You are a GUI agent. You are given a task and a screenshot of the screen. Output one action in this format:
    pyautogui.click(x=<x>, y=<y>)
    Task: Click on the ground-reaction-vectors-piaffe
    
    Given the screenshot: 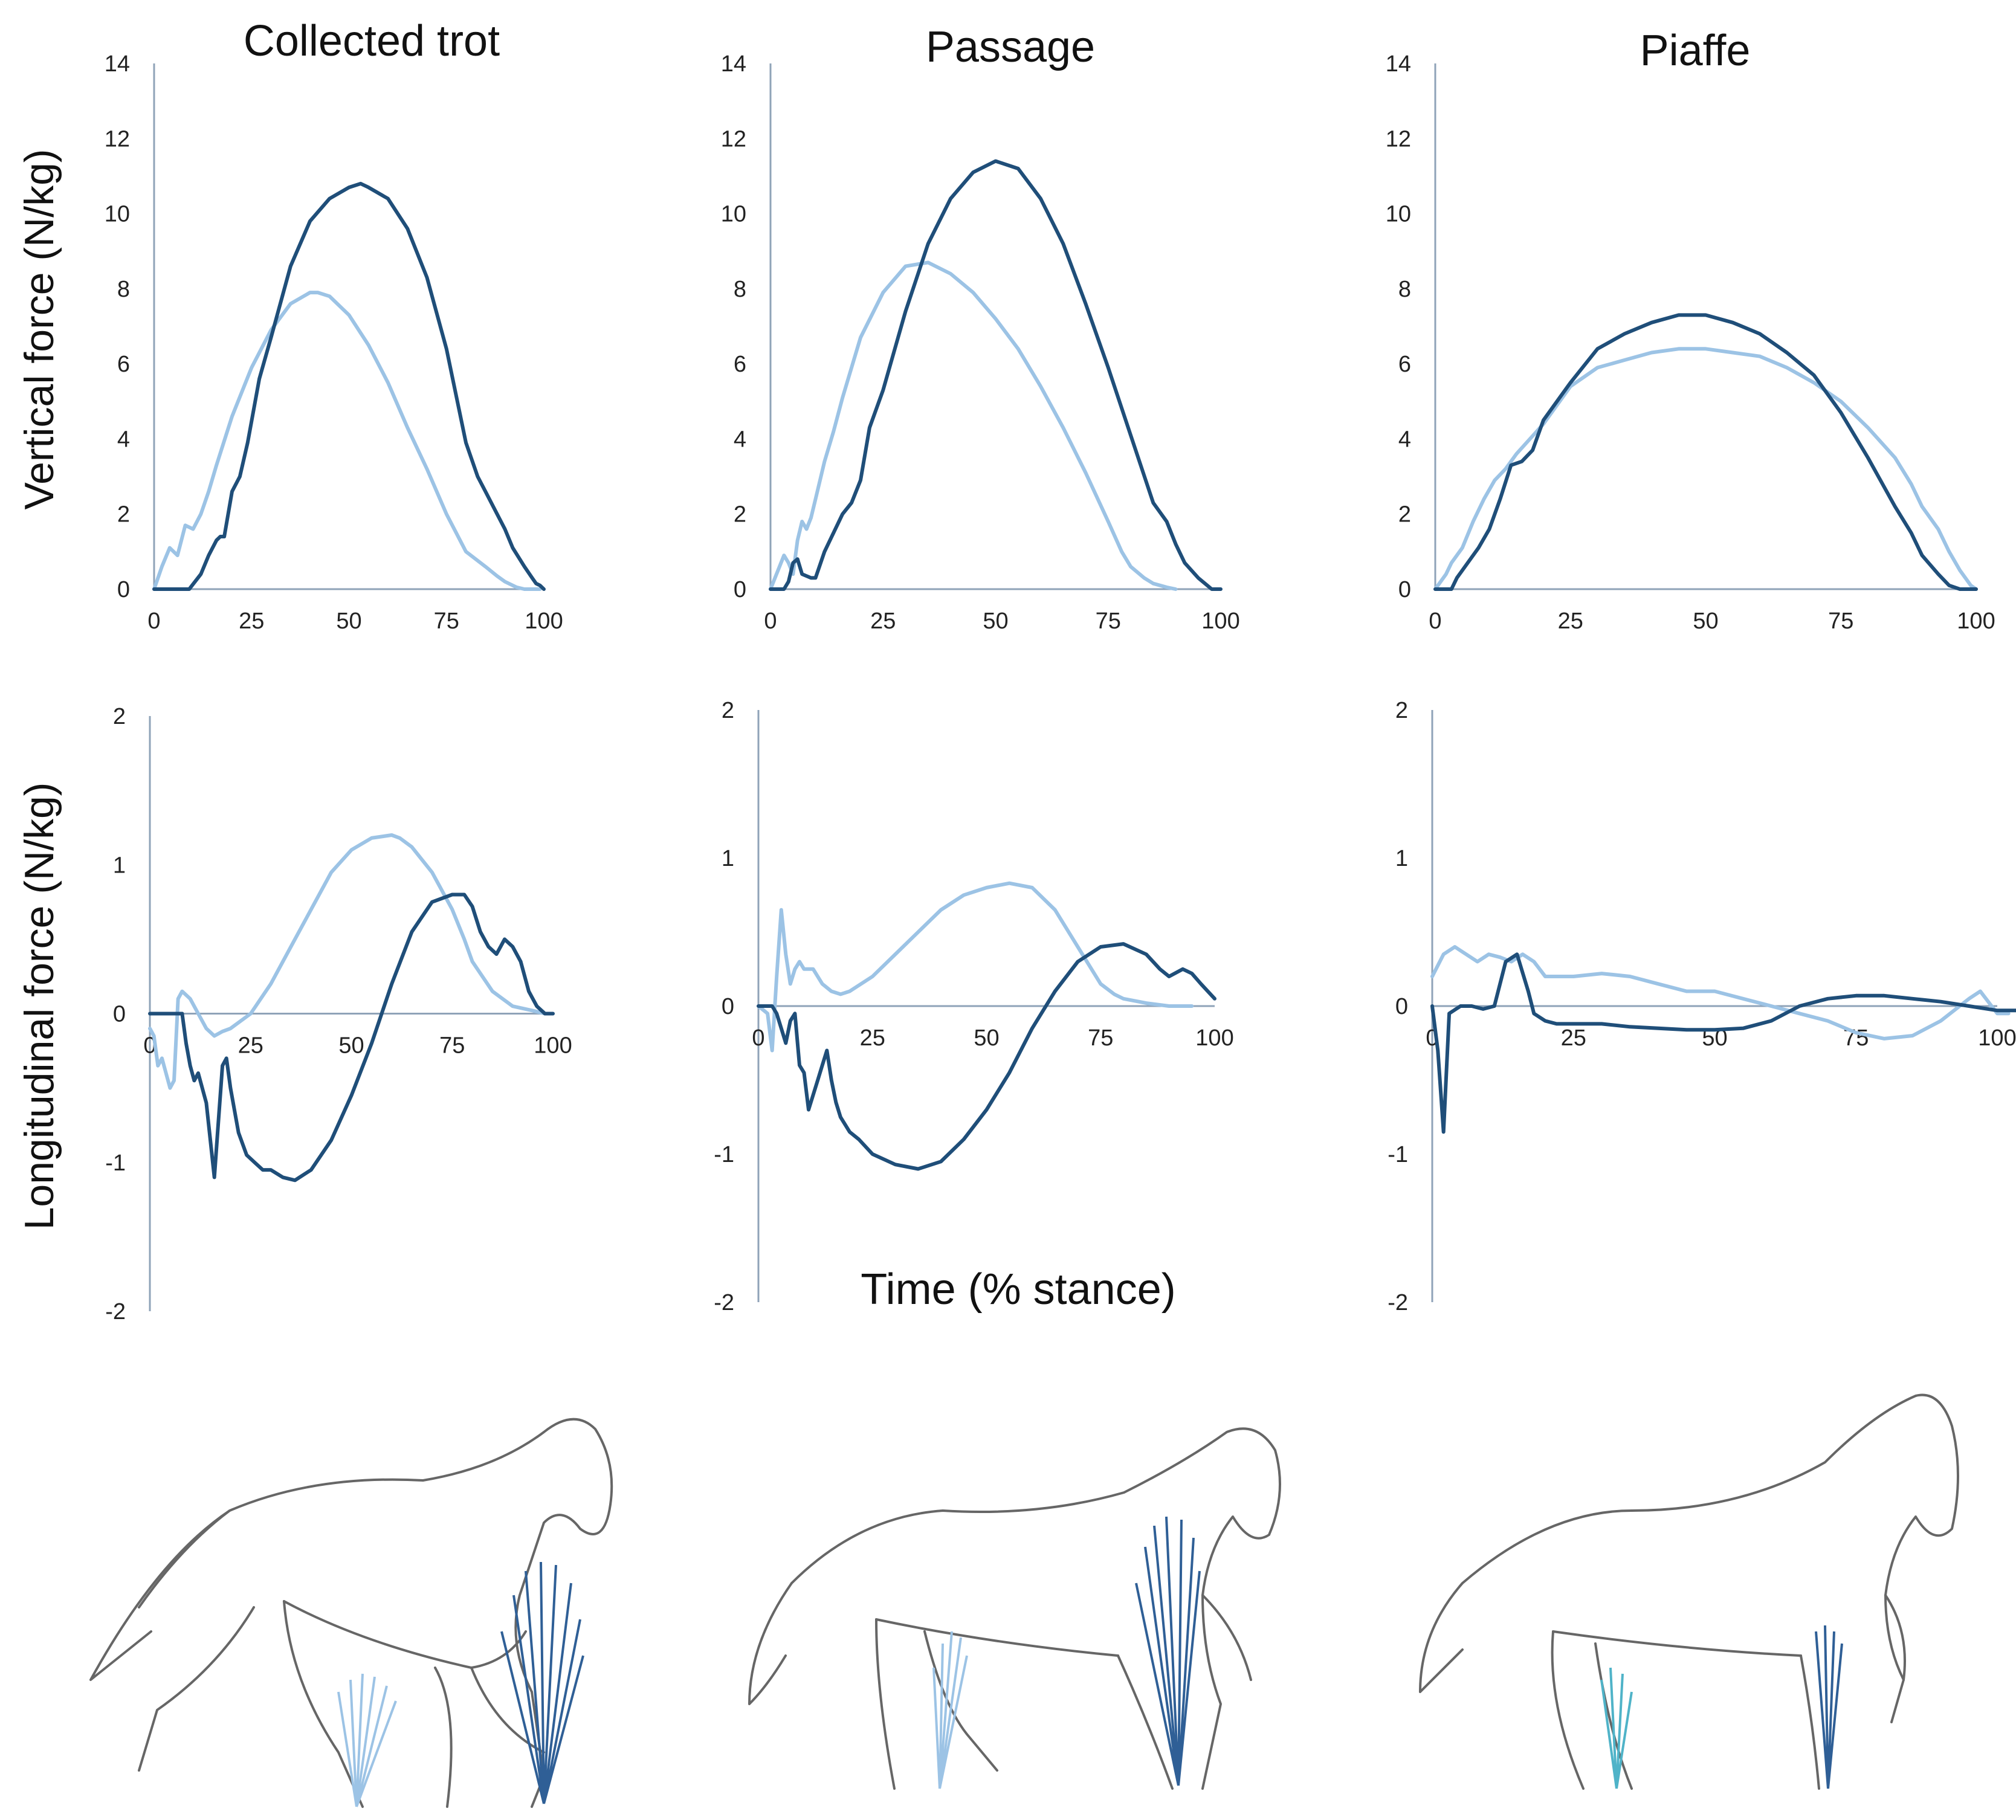 What is the action you would take?
    pyautogui.click(x=1721, y=1707)
    